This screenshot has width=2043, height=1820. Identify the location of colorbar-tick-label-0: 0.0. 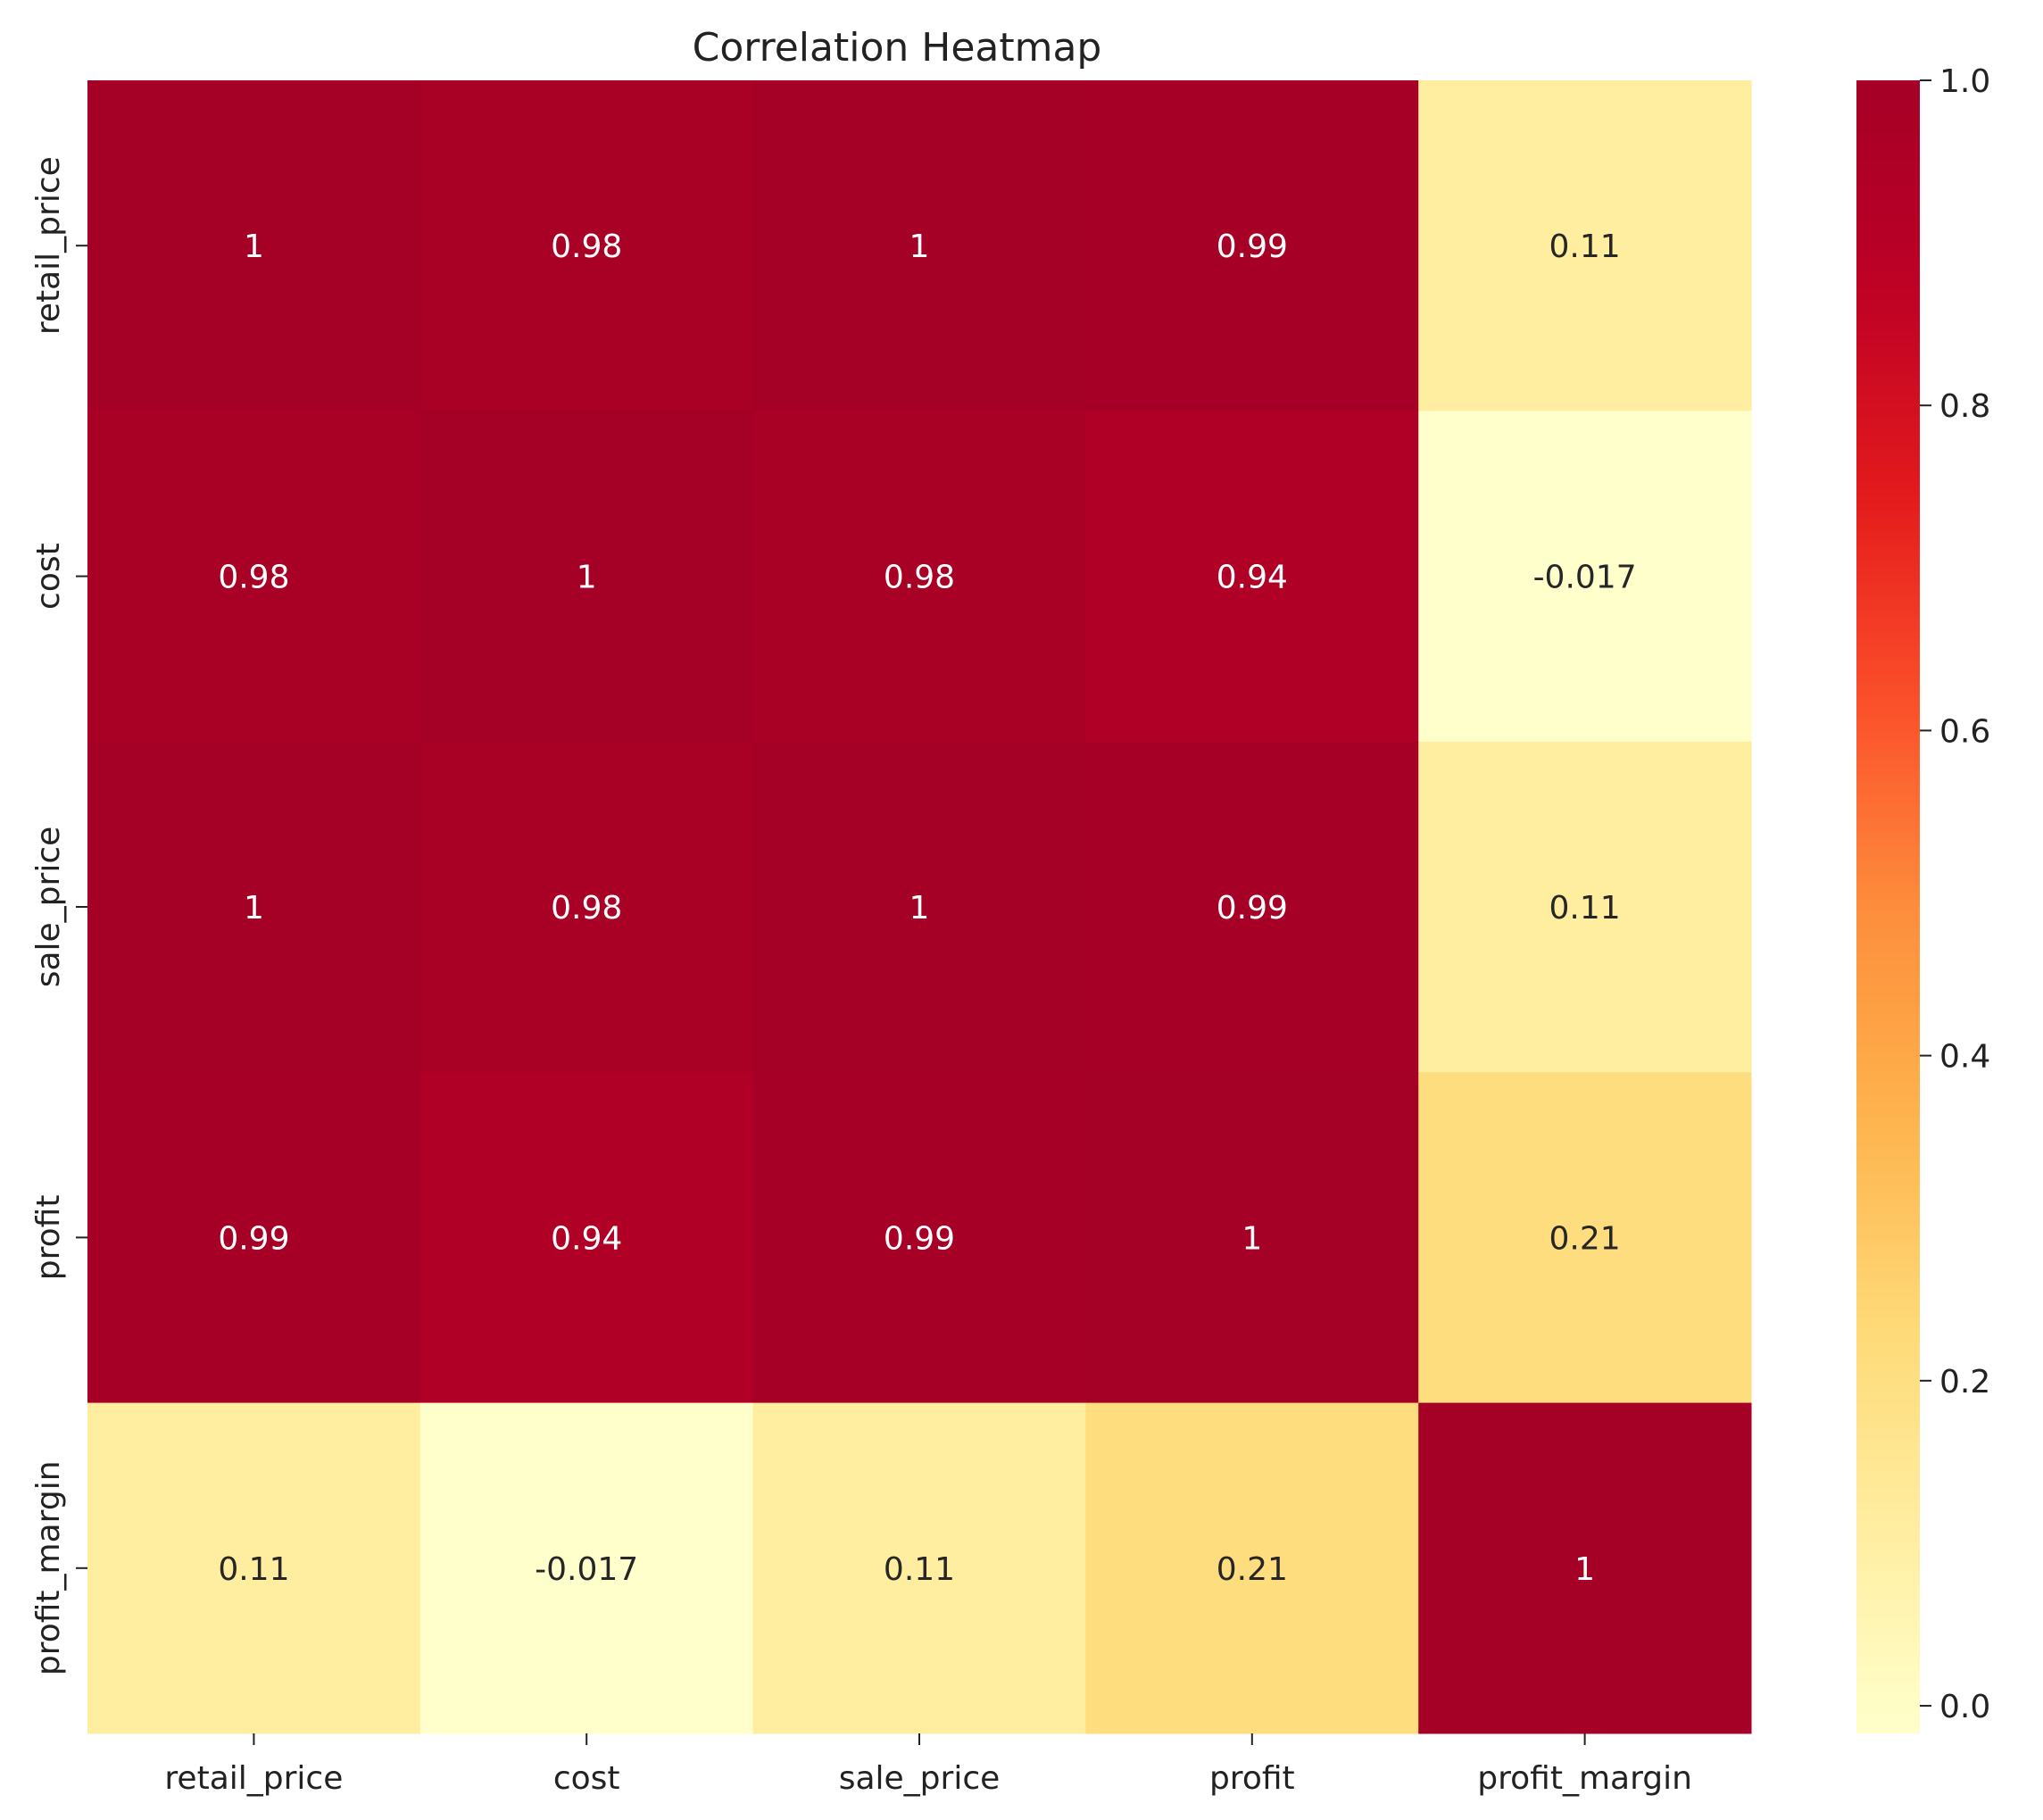
(1964, 1707).